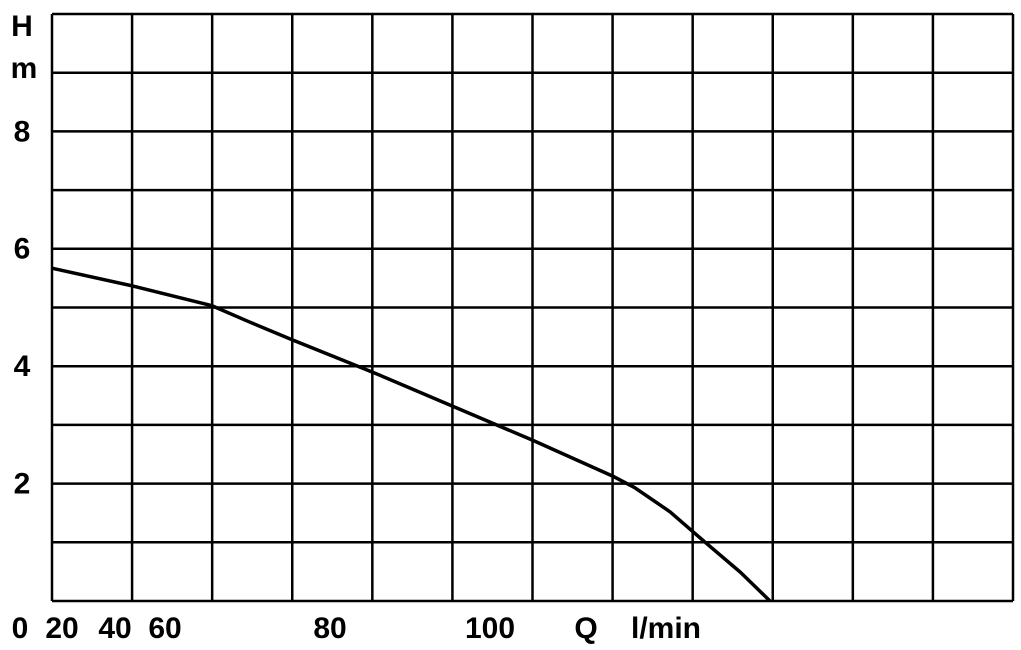 This screenshot has width=1021, height=650. Describe the element at coordinates (22, 131) in the screenshot. I see `y-tick-label: 8` at that location.